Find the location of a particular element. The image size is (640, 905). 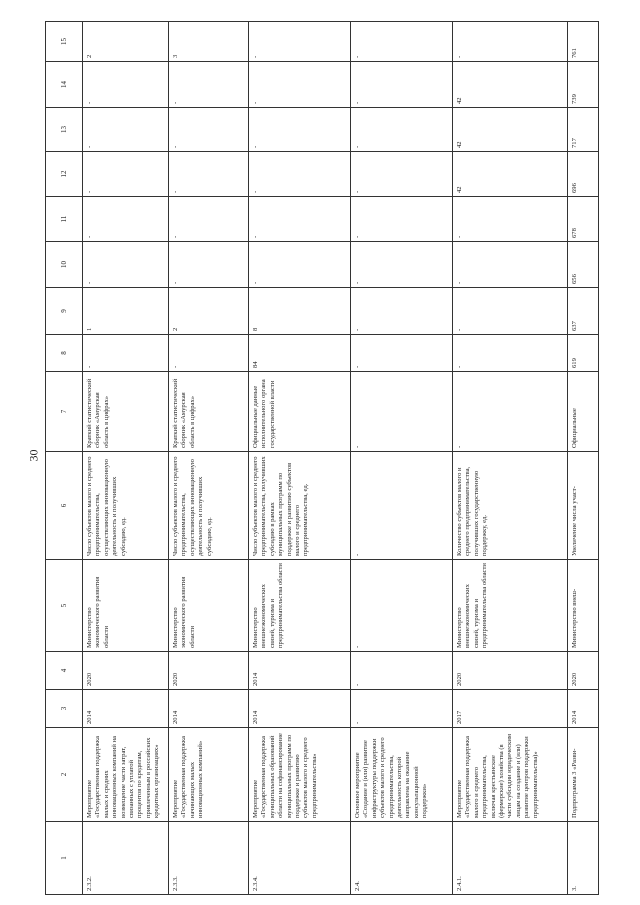

column-number: 15 is located at coordinates (64, 41).